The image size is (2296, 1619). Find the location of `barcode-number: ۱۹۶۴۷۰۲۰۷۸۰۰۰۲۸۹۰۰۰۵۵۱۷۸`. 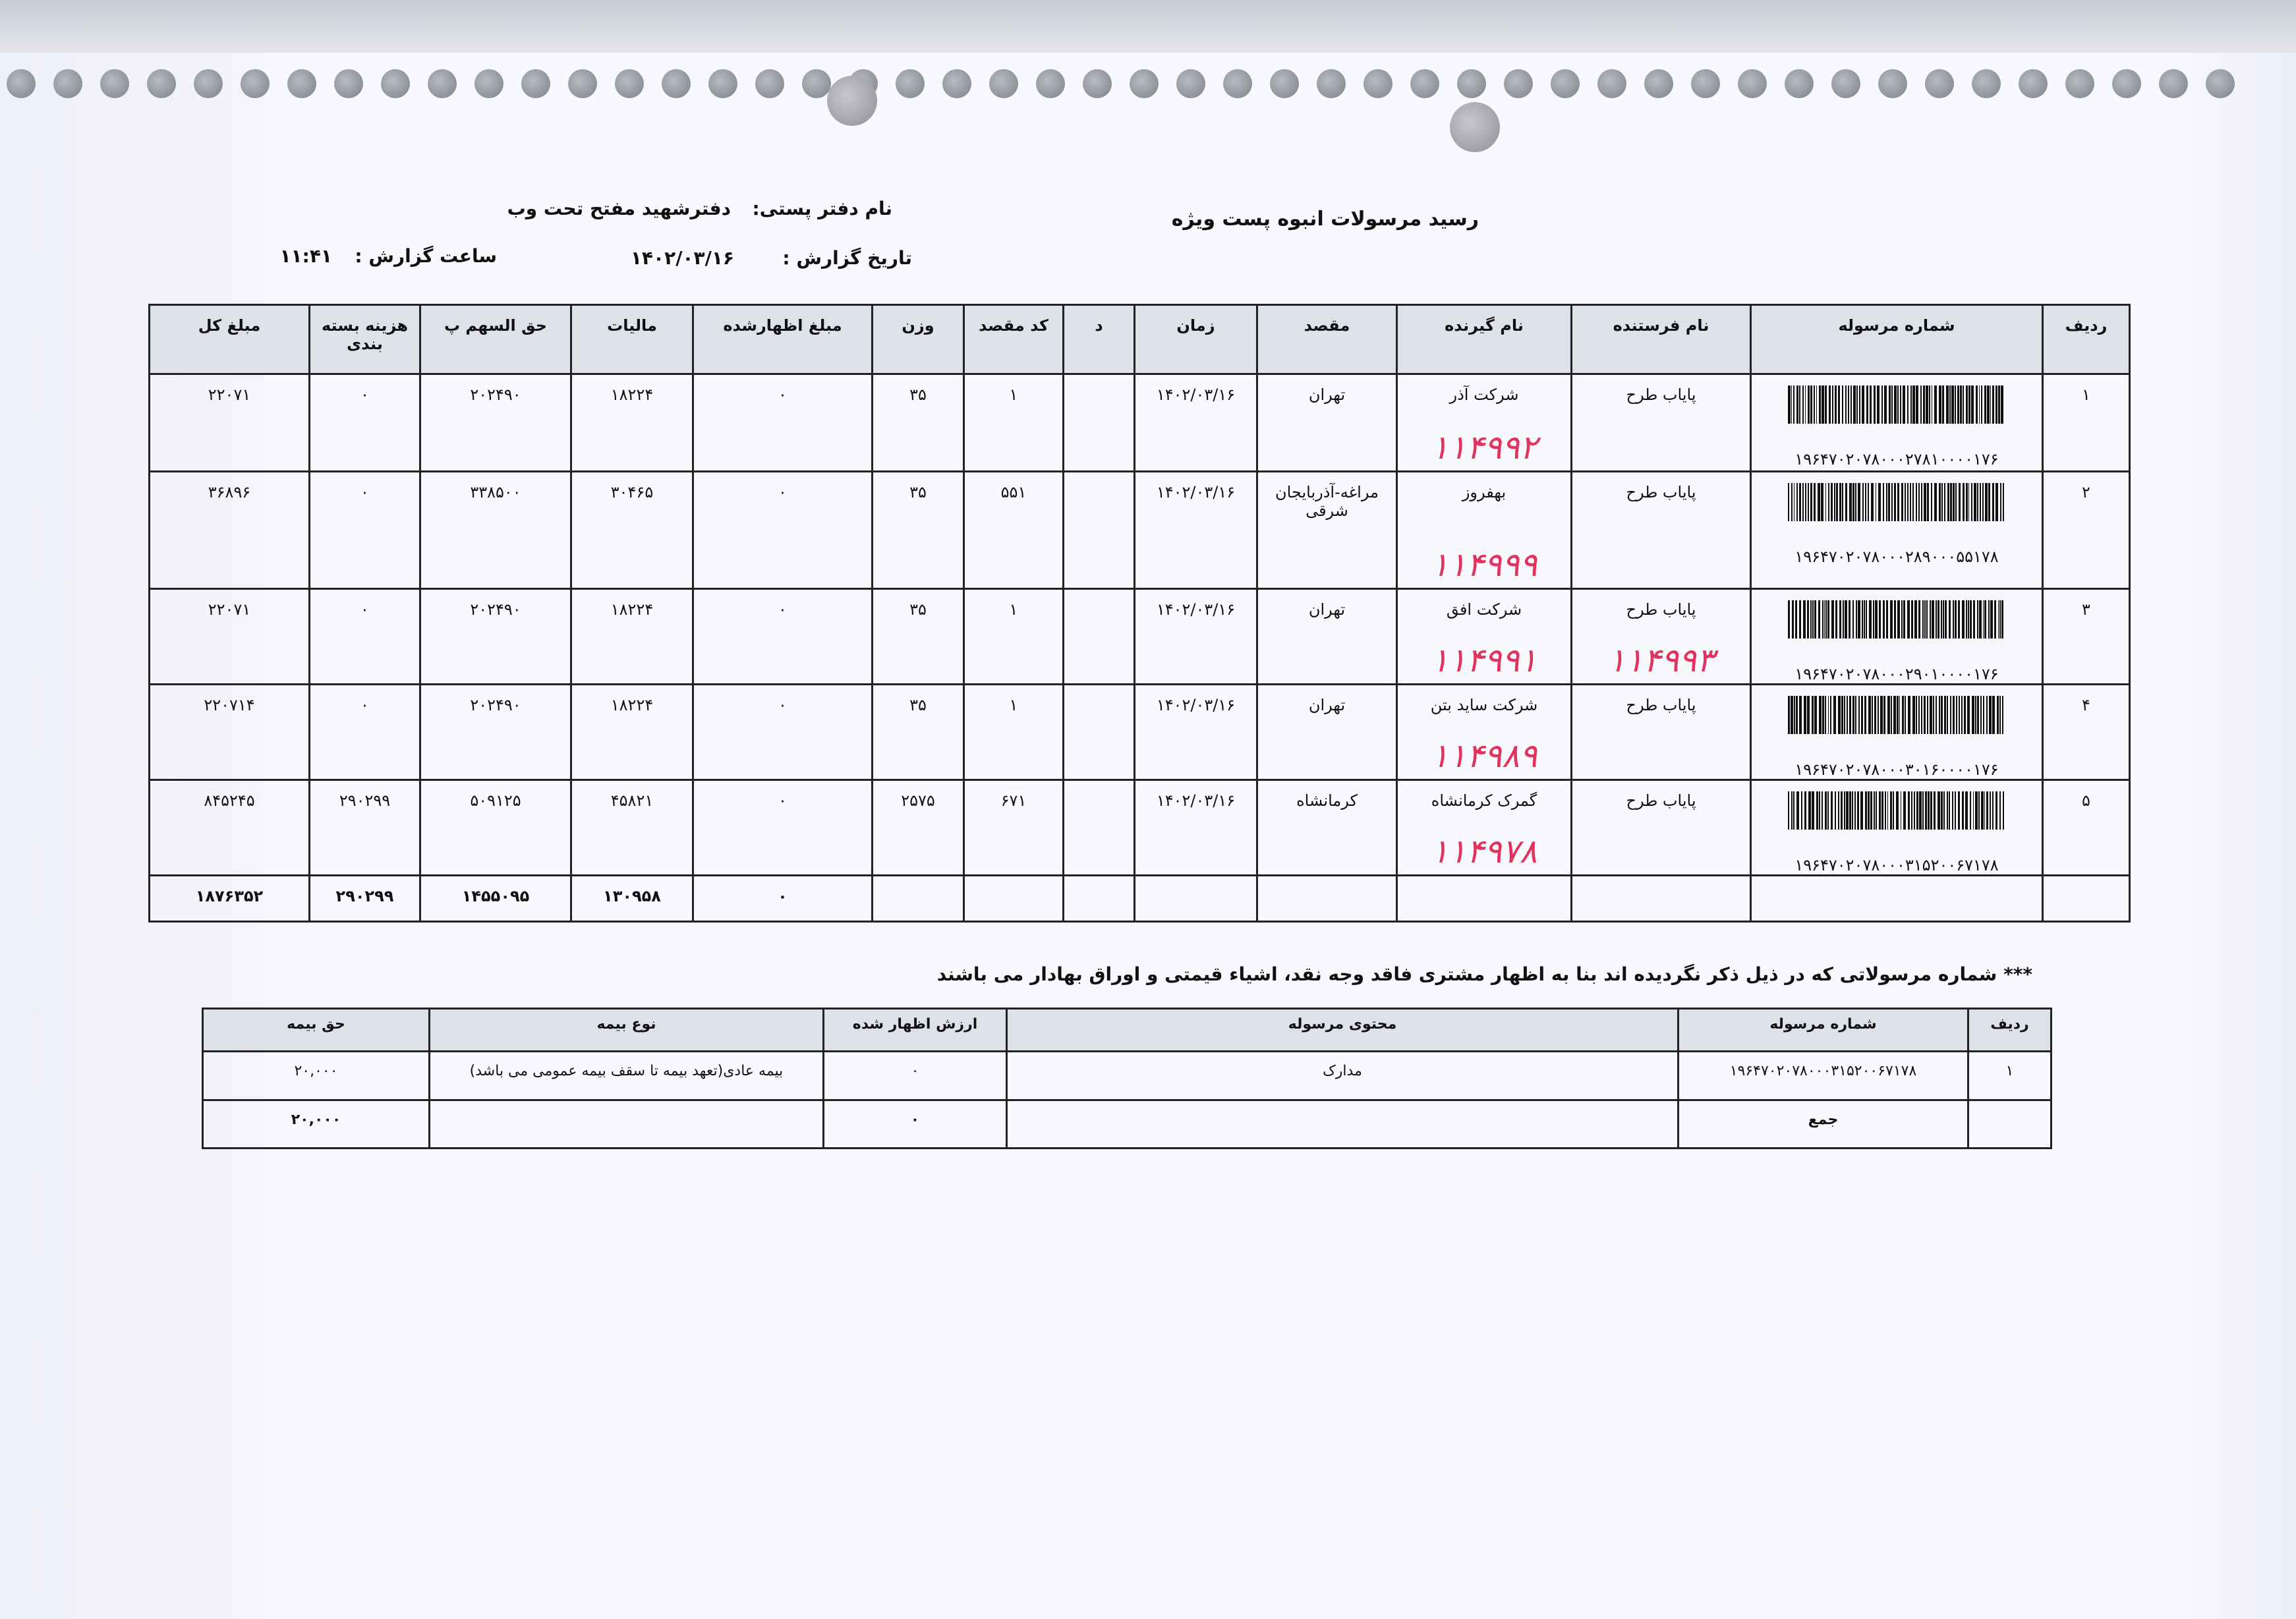

barcode-number: ۱۹۶۴۷۰۲۰۷۸۰۰۰۲۸۹۰۰۰۵۵۱۷۸ is located at coordinates (1896, 557).